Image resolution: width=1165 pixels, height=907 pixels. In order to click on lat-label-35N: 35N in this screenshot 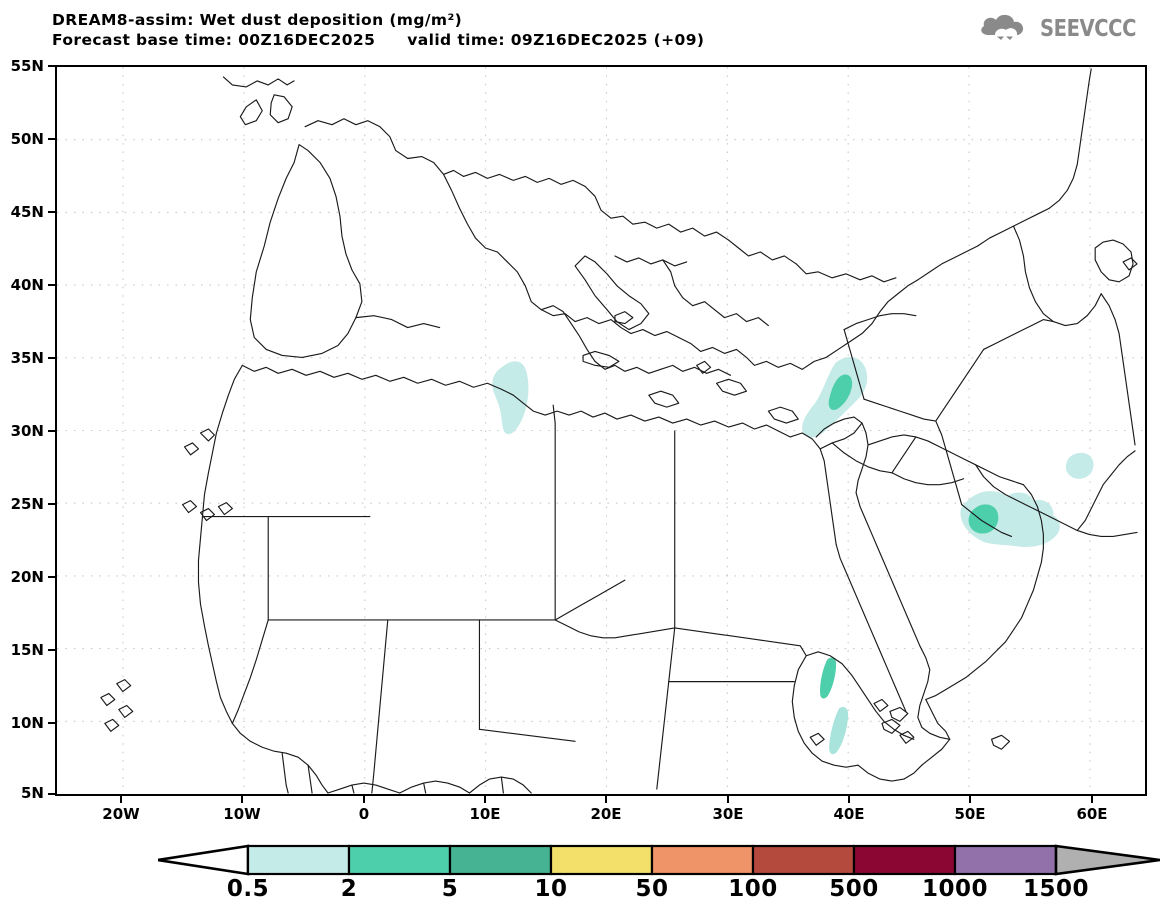, I will do `click(27, 358)`.